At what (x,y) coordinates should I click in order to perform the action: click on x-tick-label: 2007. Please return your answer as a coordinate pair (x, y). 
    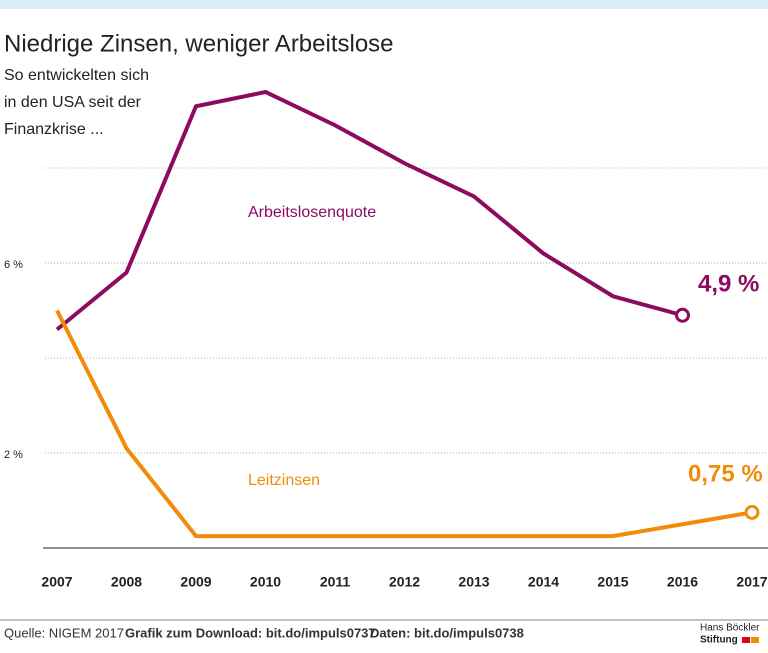
    Looking at the image, I should click on (56, 582).